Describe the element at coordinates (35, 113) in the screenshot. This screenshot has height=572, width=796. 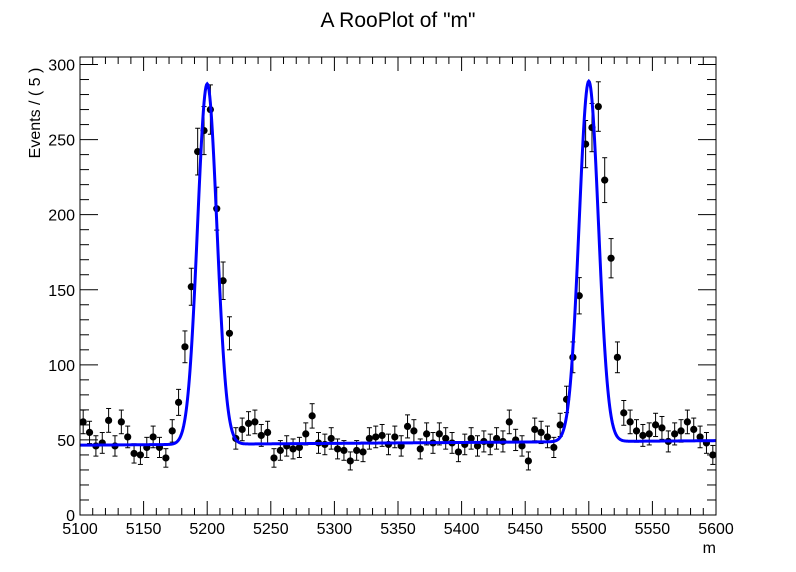
I see `y-axis-title: Events / ( 5 )` at that location.